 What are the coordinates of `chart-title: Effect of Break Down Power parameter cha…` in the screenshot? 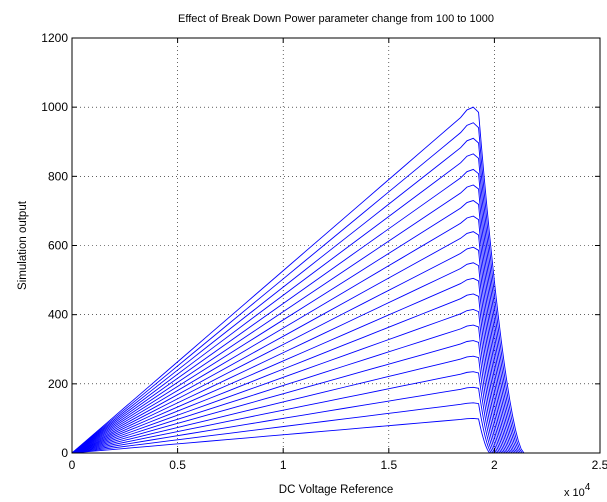 It's located at (336, 19).